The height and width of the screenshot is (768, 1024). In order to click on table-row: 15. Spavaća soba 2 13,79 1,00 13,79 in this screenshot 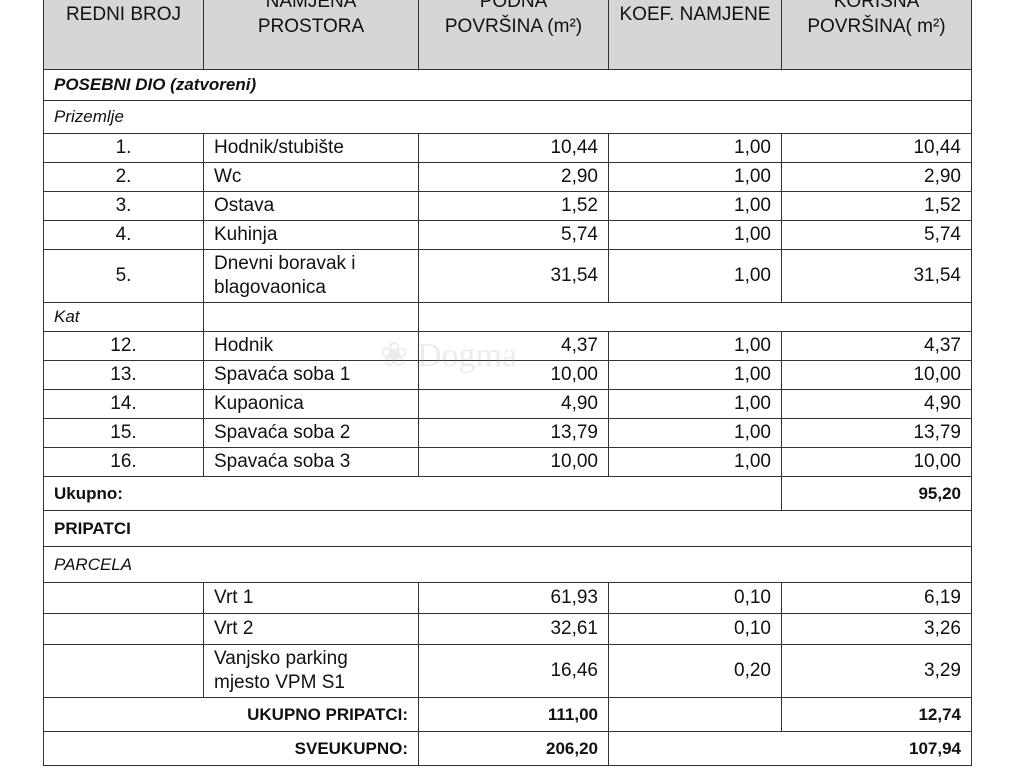, I will do `click(507, 433)`.